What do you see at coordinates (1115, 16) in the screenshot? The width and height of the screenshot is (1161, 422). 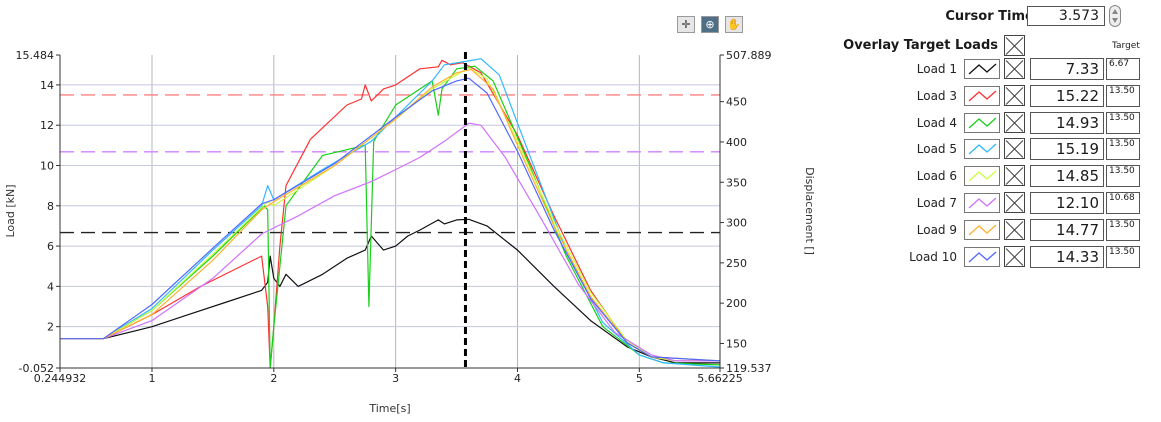 I see `cursor-time-spinner` at bounding box center [1115, 16].